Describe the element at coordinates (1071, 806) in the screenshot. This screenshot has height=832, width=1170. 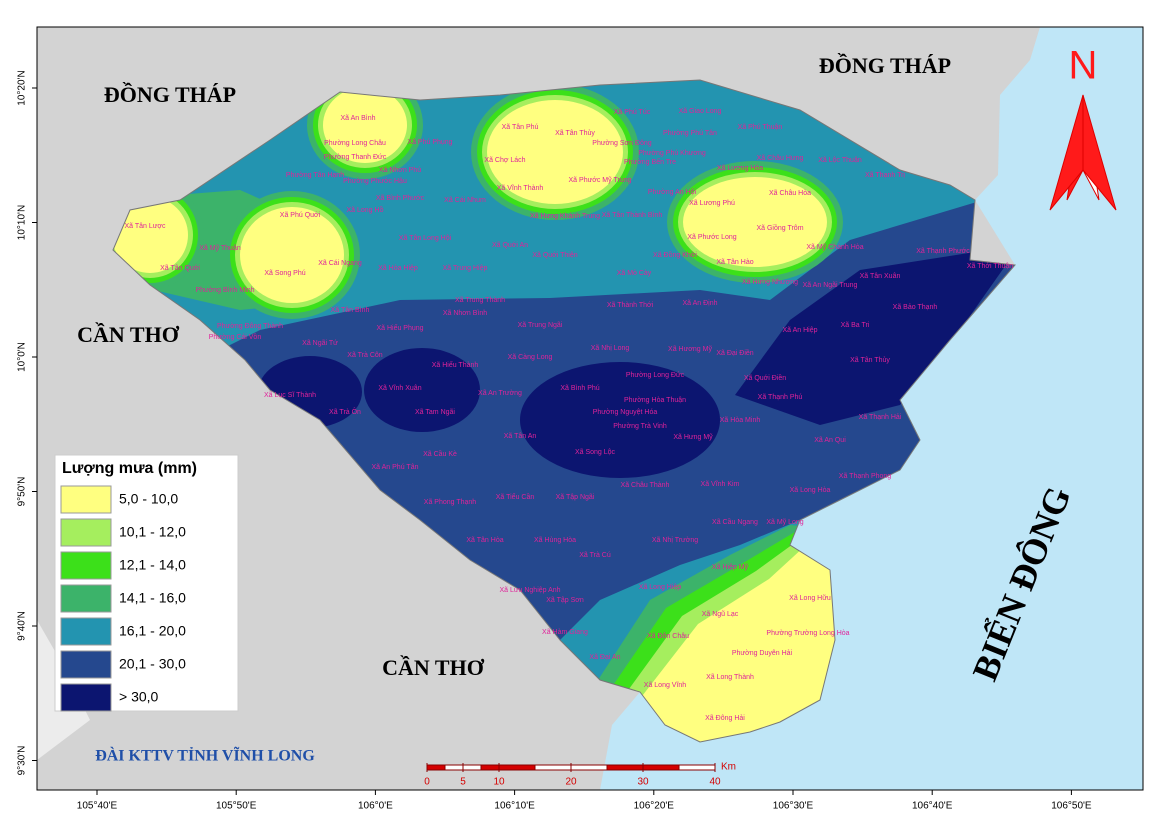
I see `lon-label: 106°50'E` at that location.